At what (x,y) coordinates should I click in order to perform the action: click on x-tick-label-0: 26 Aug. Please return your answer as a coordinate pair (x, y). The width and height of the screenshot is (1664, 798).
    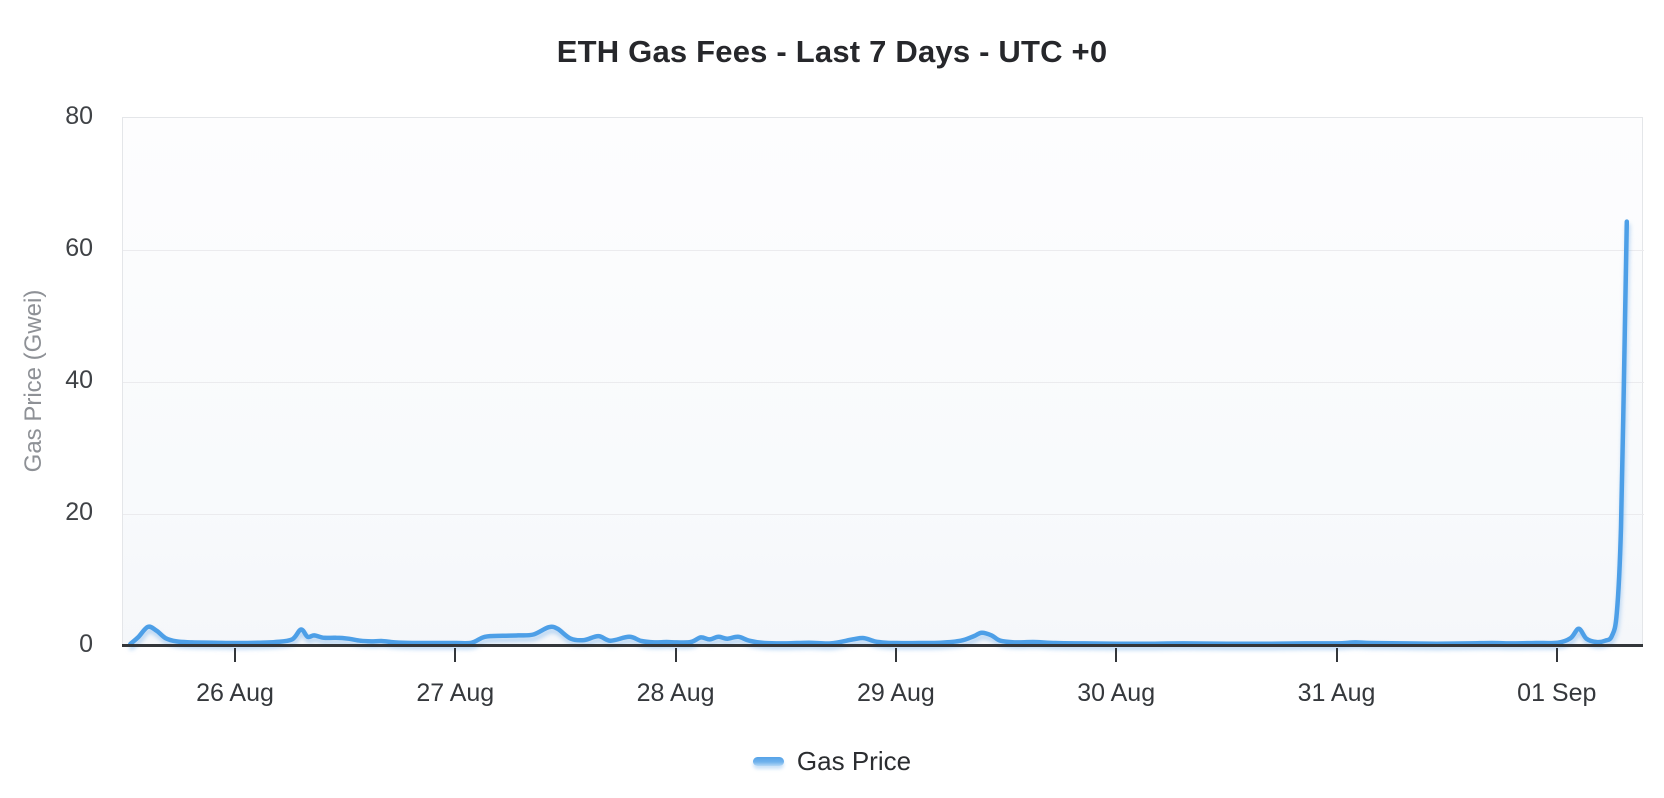
    Looking at the image, I should click on (235, 693).